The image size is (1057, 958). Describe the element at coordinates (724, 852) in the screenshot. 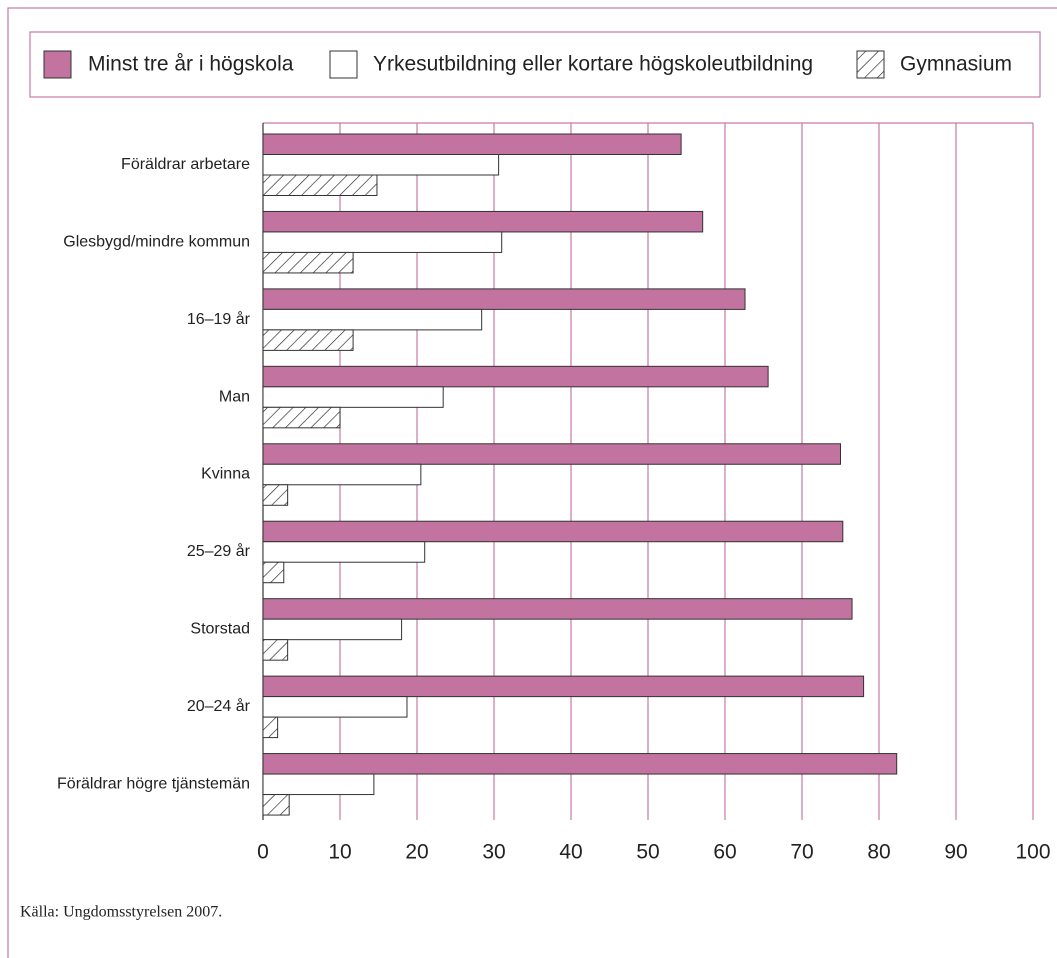

I see `x-tick-label: 60` at that location.